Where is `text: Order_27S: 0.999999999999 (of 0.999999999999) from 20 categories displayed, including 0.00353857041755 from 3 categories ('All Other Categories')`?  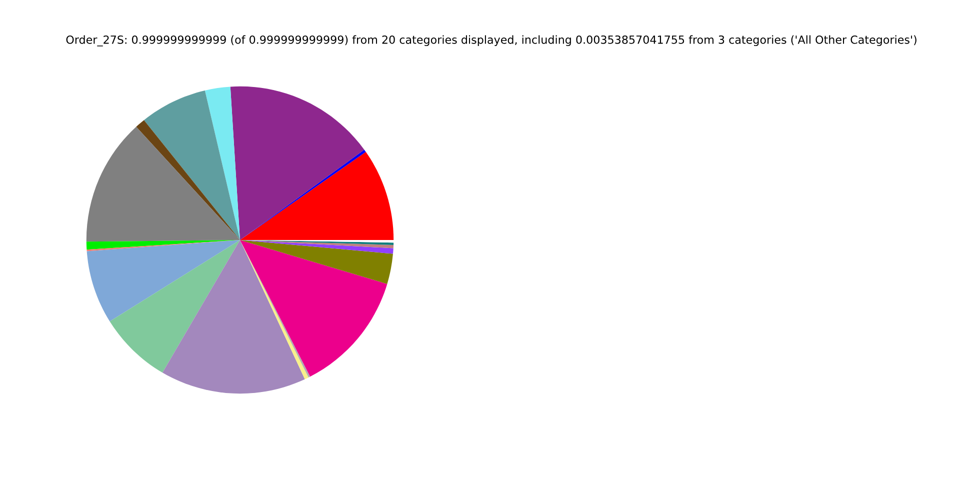 text: Order_27S: 0.999999999999 (of 0.999999999999) from 20 categories displayed, including 0.00353857041755 from 3 categories ('All Other Categories') is located at coordinates (491, 40).